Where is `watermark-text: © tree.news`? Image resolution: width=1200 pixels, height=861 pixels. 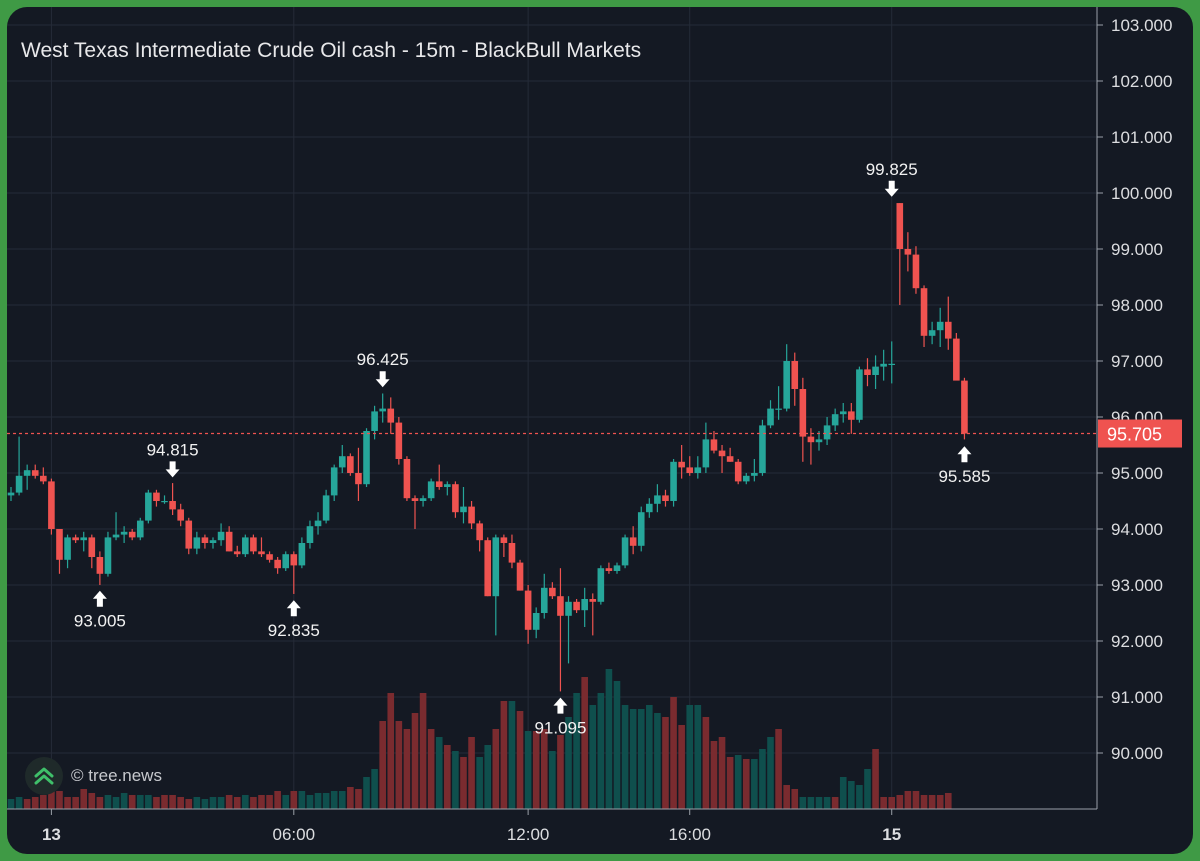 watermark-text: © tree.news is located at coordinates (116, 775).